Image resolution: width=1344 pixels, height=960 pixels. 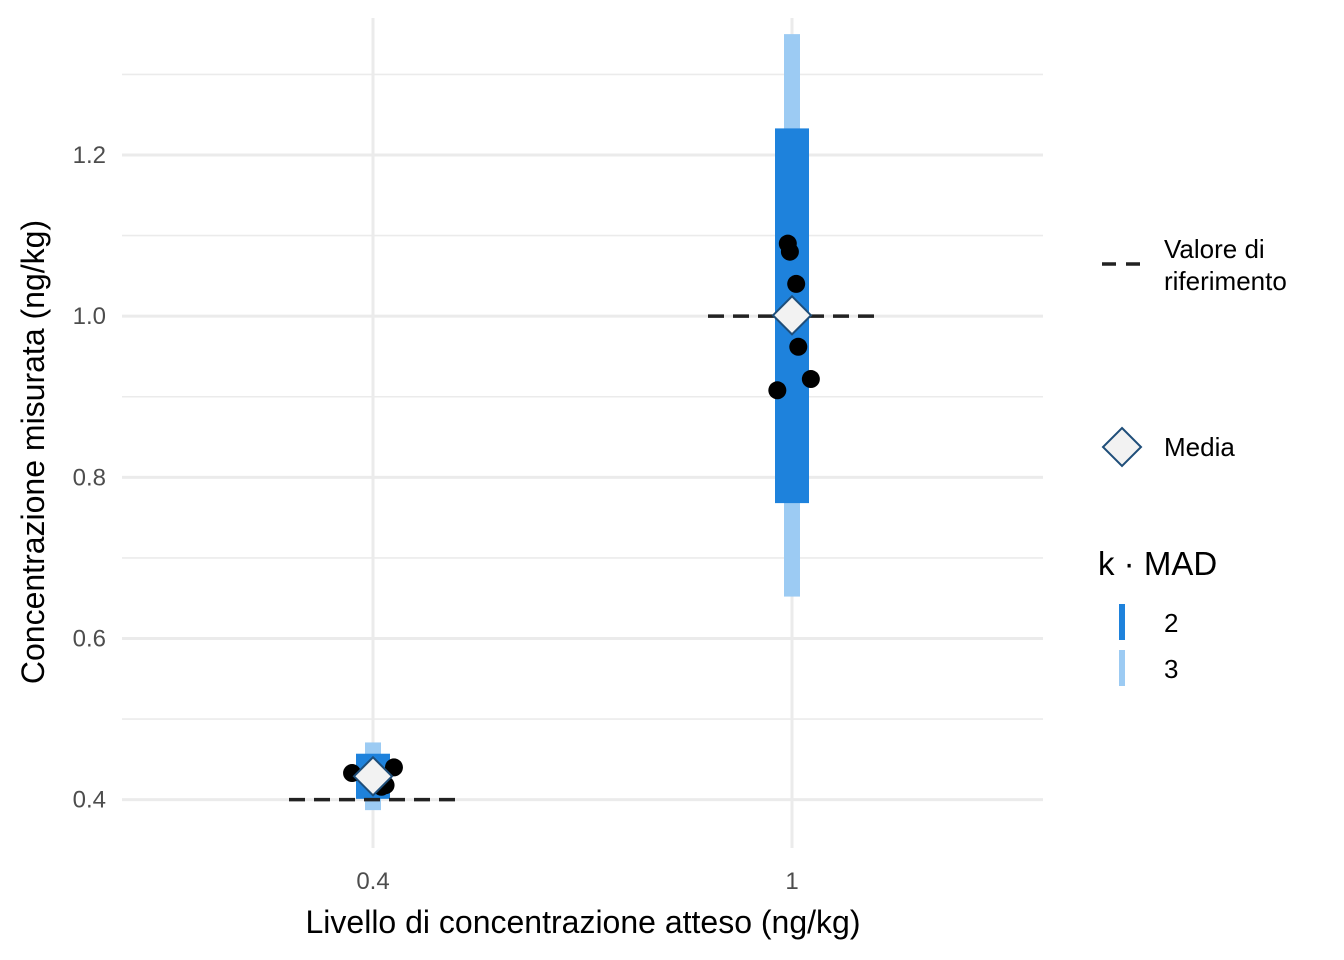 I want to click on y-tick-label: 1.0, so click(x=89, y=316).